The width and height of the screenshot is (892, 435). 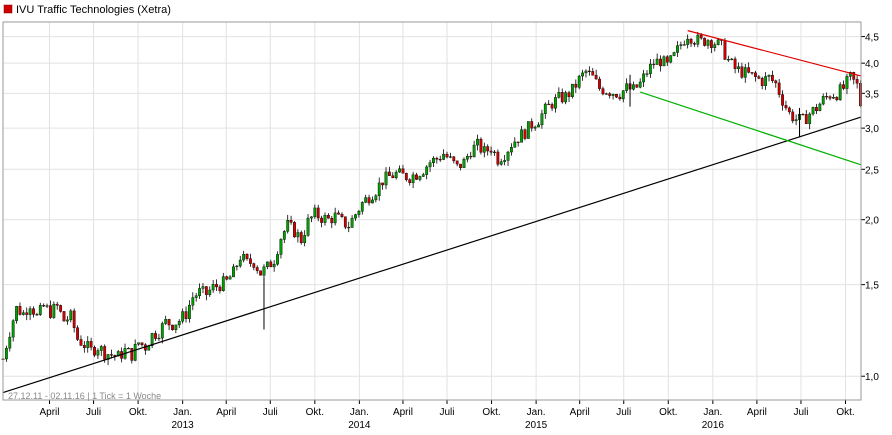 What do you see at coordinates (872, 377) in the screenshot?
I see `y-tick-label: 1,0` at bounding box center [872, 377].